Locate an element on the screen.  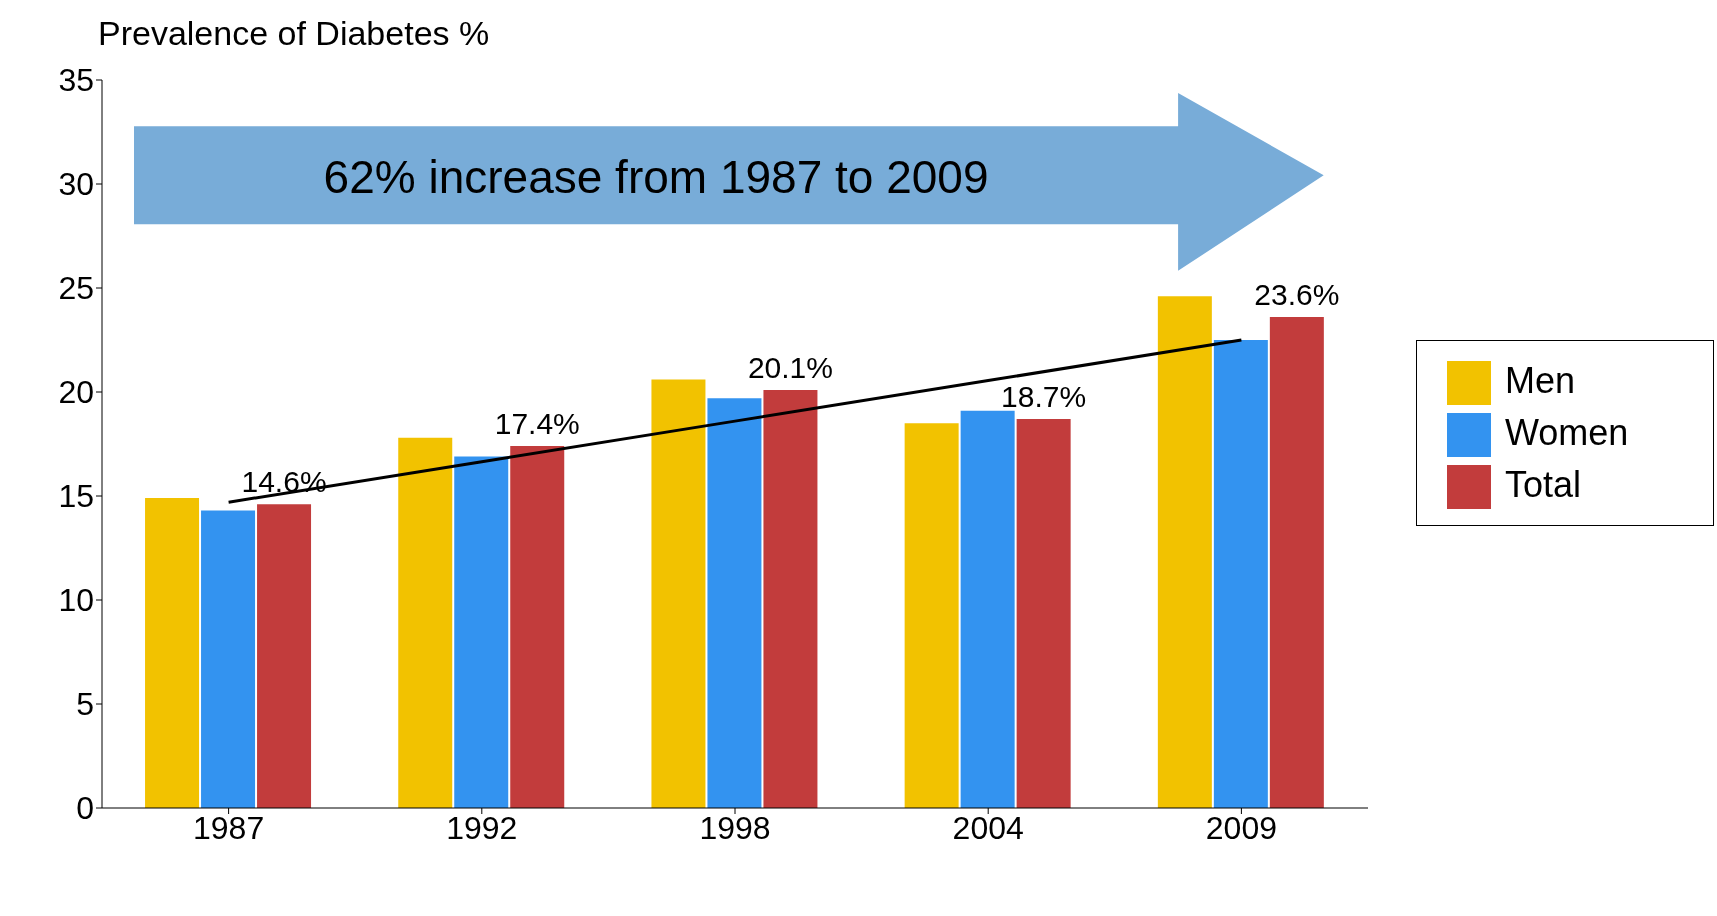
y-tick-label: 0 is located at coordinates (85, 808).